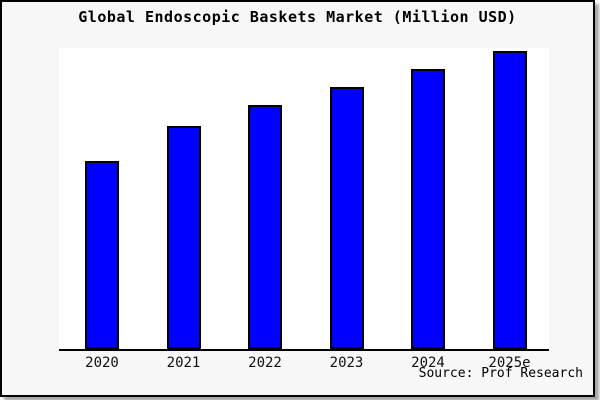 The height and width of the screenshot is (400, 600). What do you see at coordinates (265, 363) in the screenshot?
I see `x-tick-label-2022: 2022` at bounding box center [265, 363].